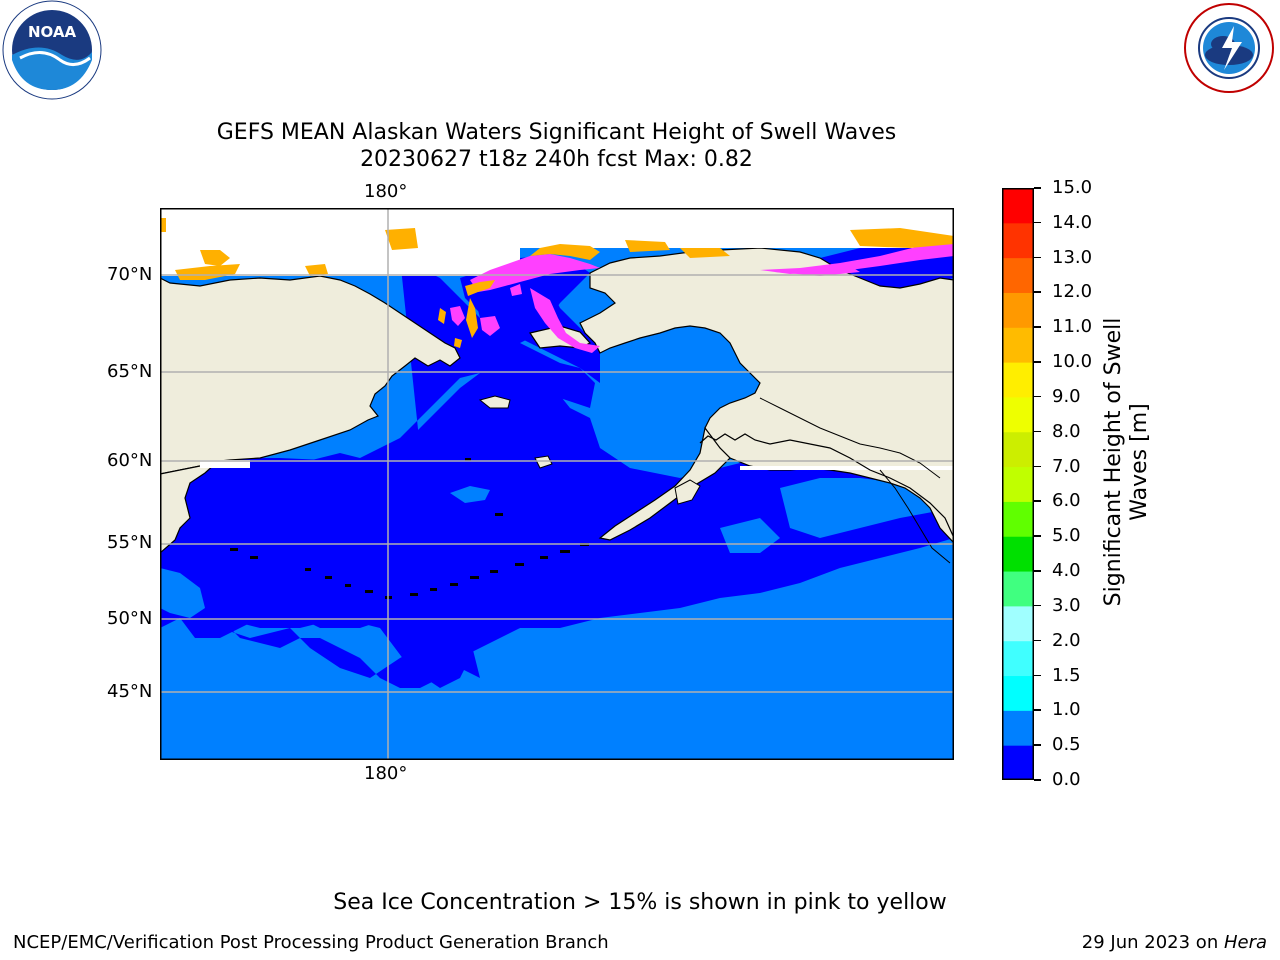 The image size is (1280, 960). What do you see at coordinates (556, 159) in the screenshot?
I see `chart-title-line2: 20230627 t18z 240h fcst Max: 0.82` at bounding box center [556, 159].